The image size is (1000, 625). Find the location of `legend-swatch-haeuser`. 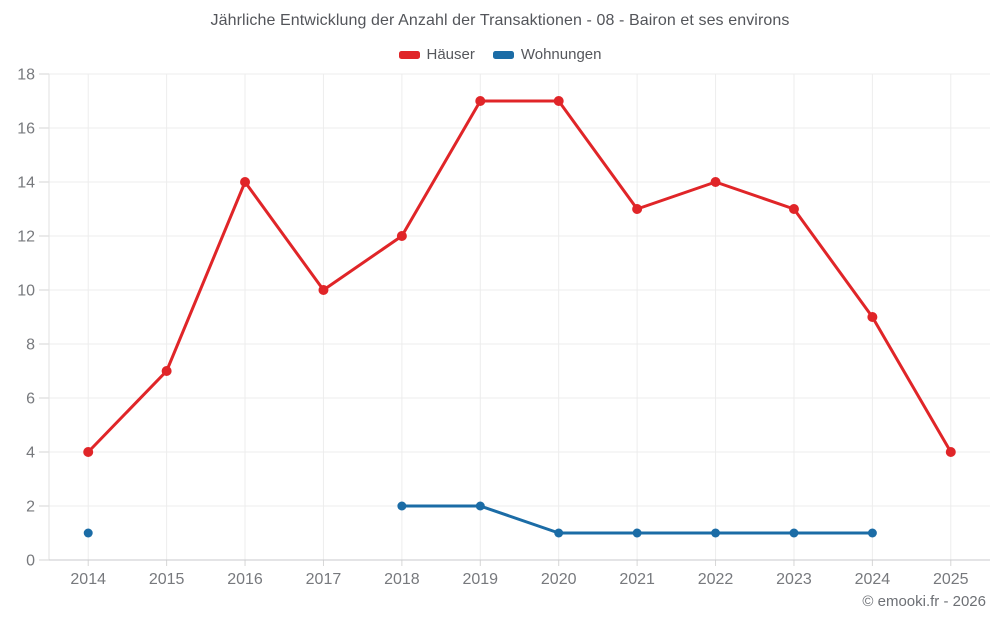

legend-swatch-haeuser is located at coordinates (409, 54).